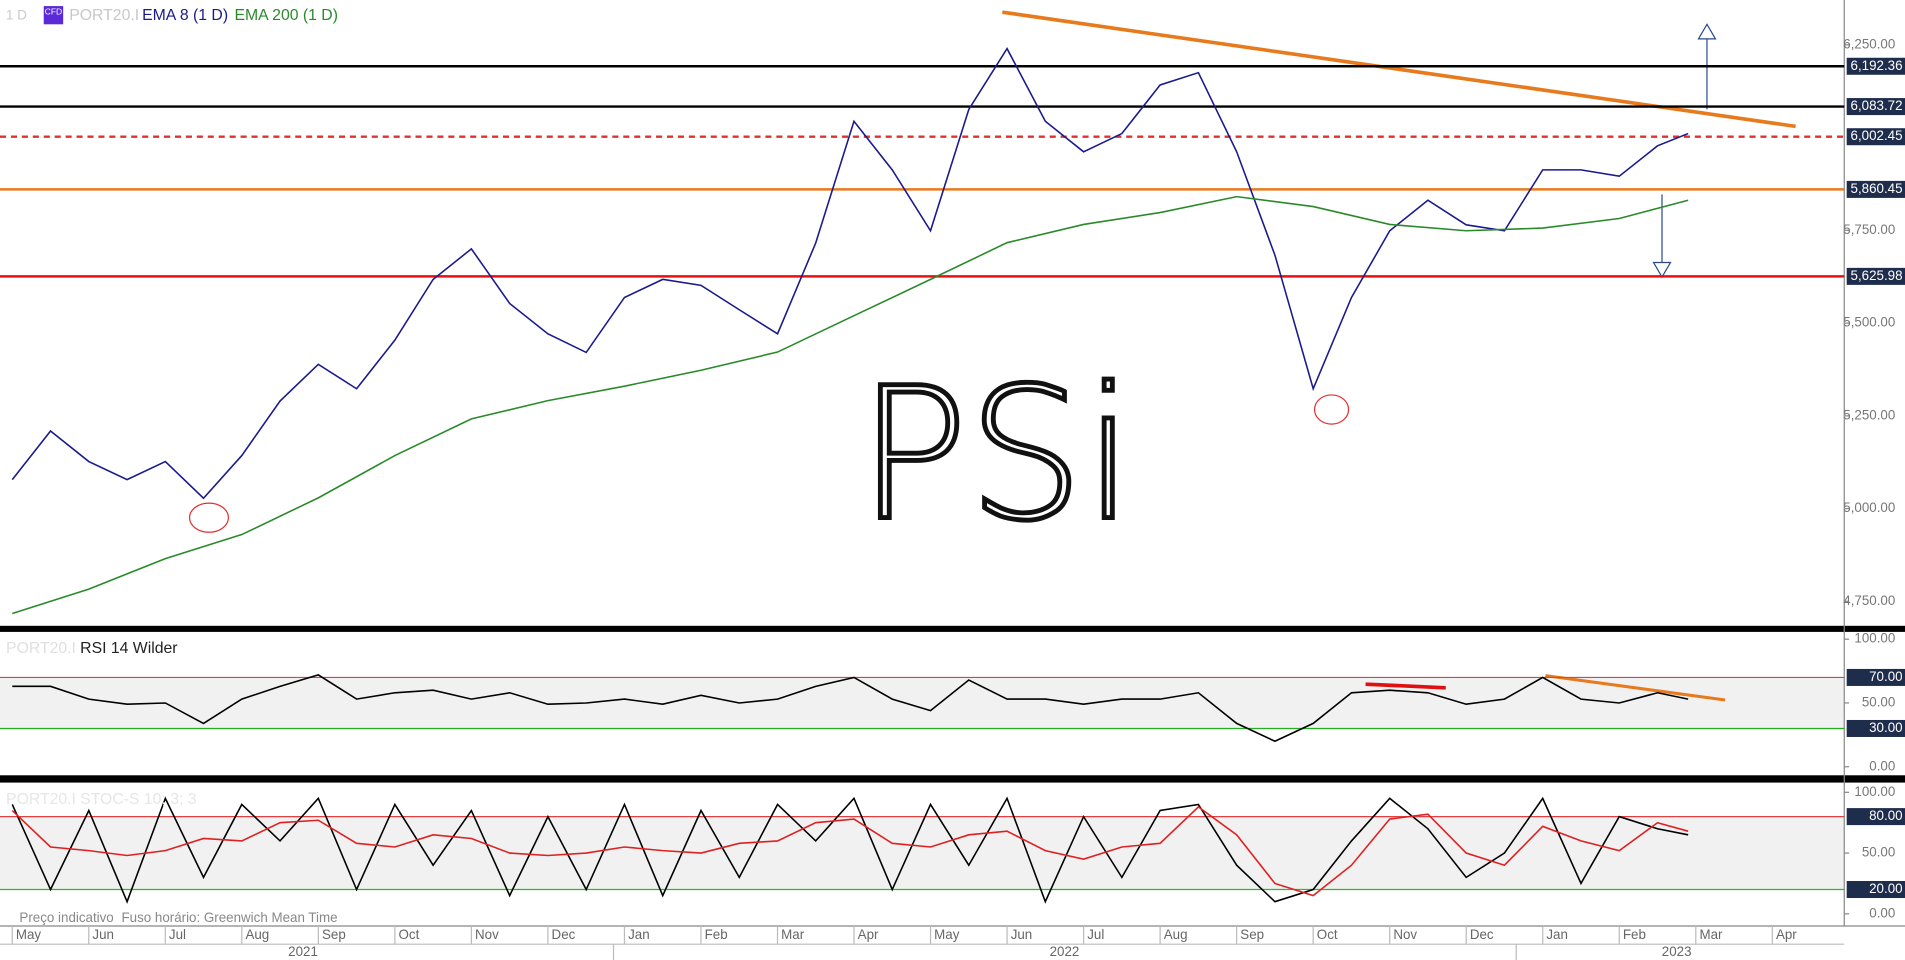 Image resolution: width=1905 pixels, height=960 pixels. Describe the element at coordinates (996, 455) in the screenshot. I see `handwritten-annotation: PSi` at that location.